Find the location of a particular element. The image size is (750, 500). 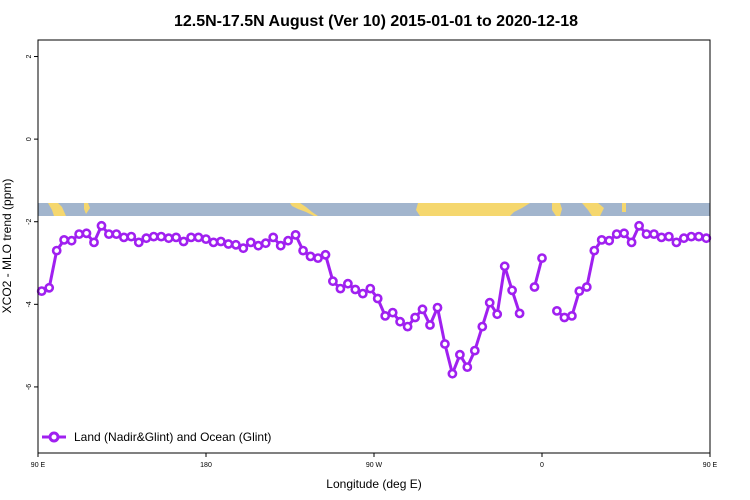

legend-label: Land (Nadir&Glint) and Ocean (Glint) is located at coordinates (172, 437).